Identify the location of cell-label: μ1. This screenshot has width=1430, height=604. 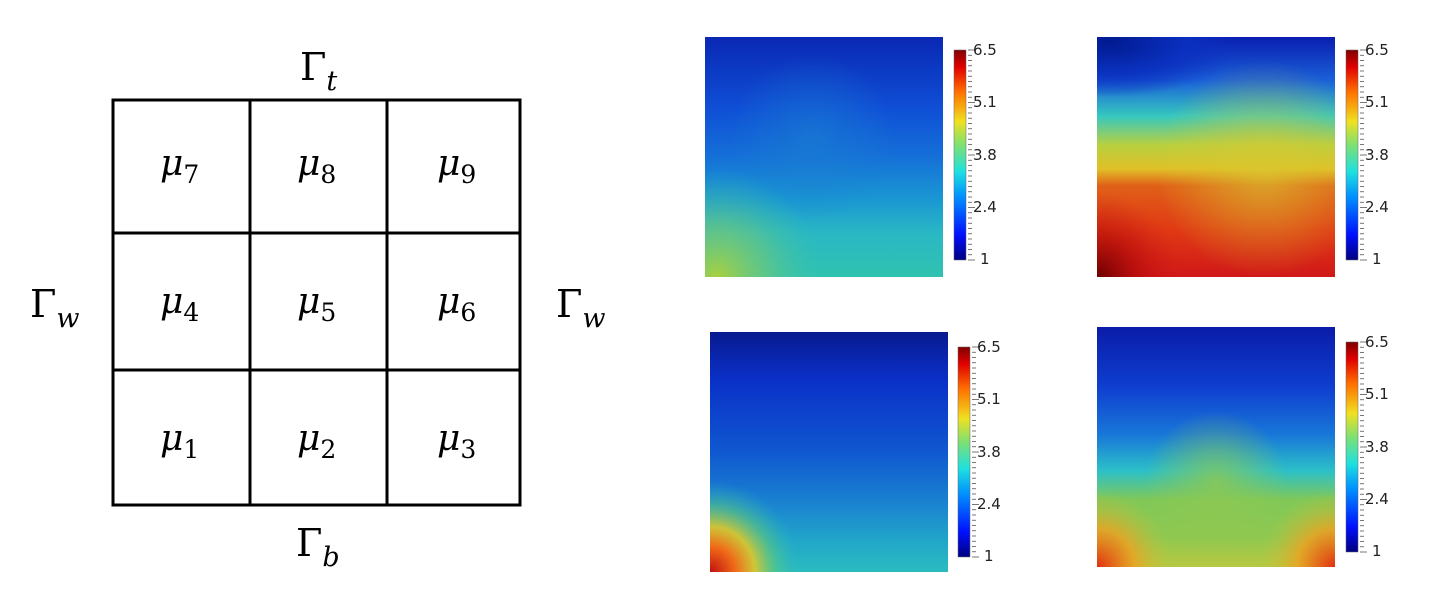
(179, 441).